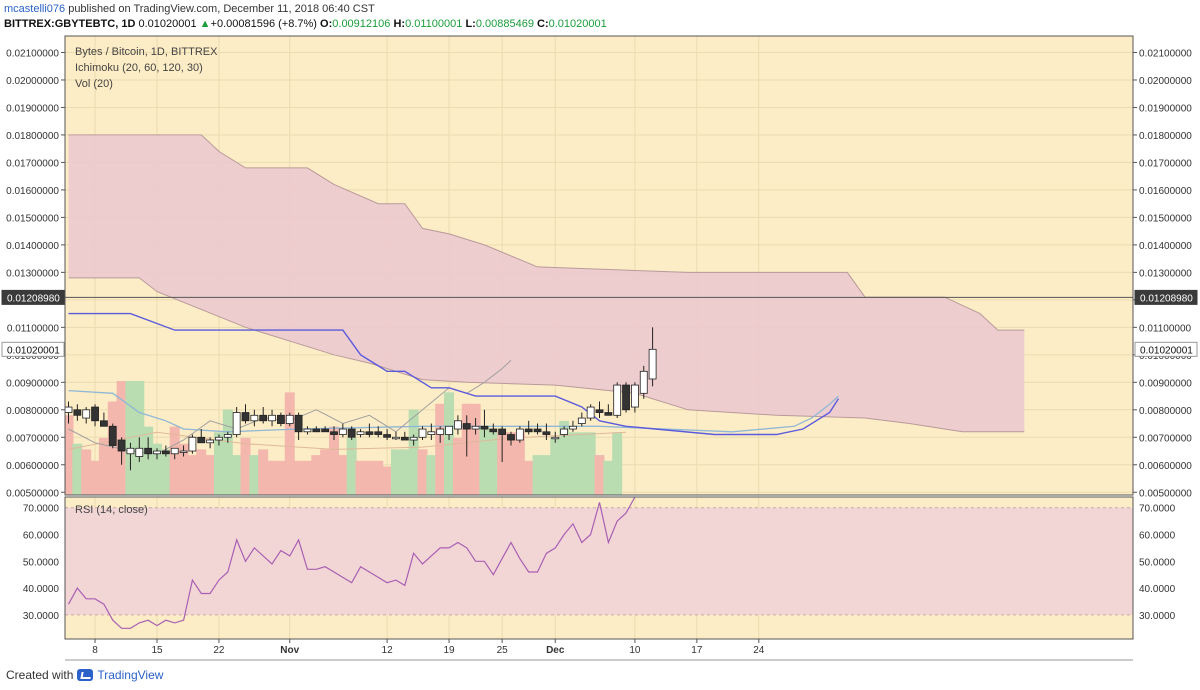 Image resolution: width=1200 pixels, height=690 pixels. I want to click on price-tick-label-left: 0.01500000, so click(32, 218).